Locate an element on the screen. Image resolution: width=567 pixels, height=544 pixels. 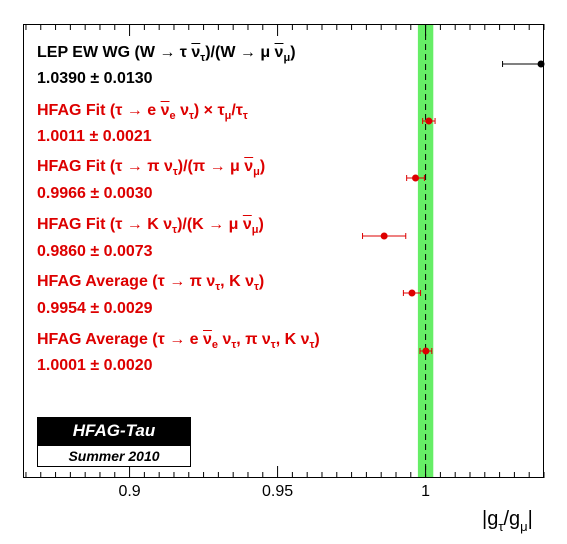
badge-subtitle: Summer 2010 is located at coordinates (114, 456).